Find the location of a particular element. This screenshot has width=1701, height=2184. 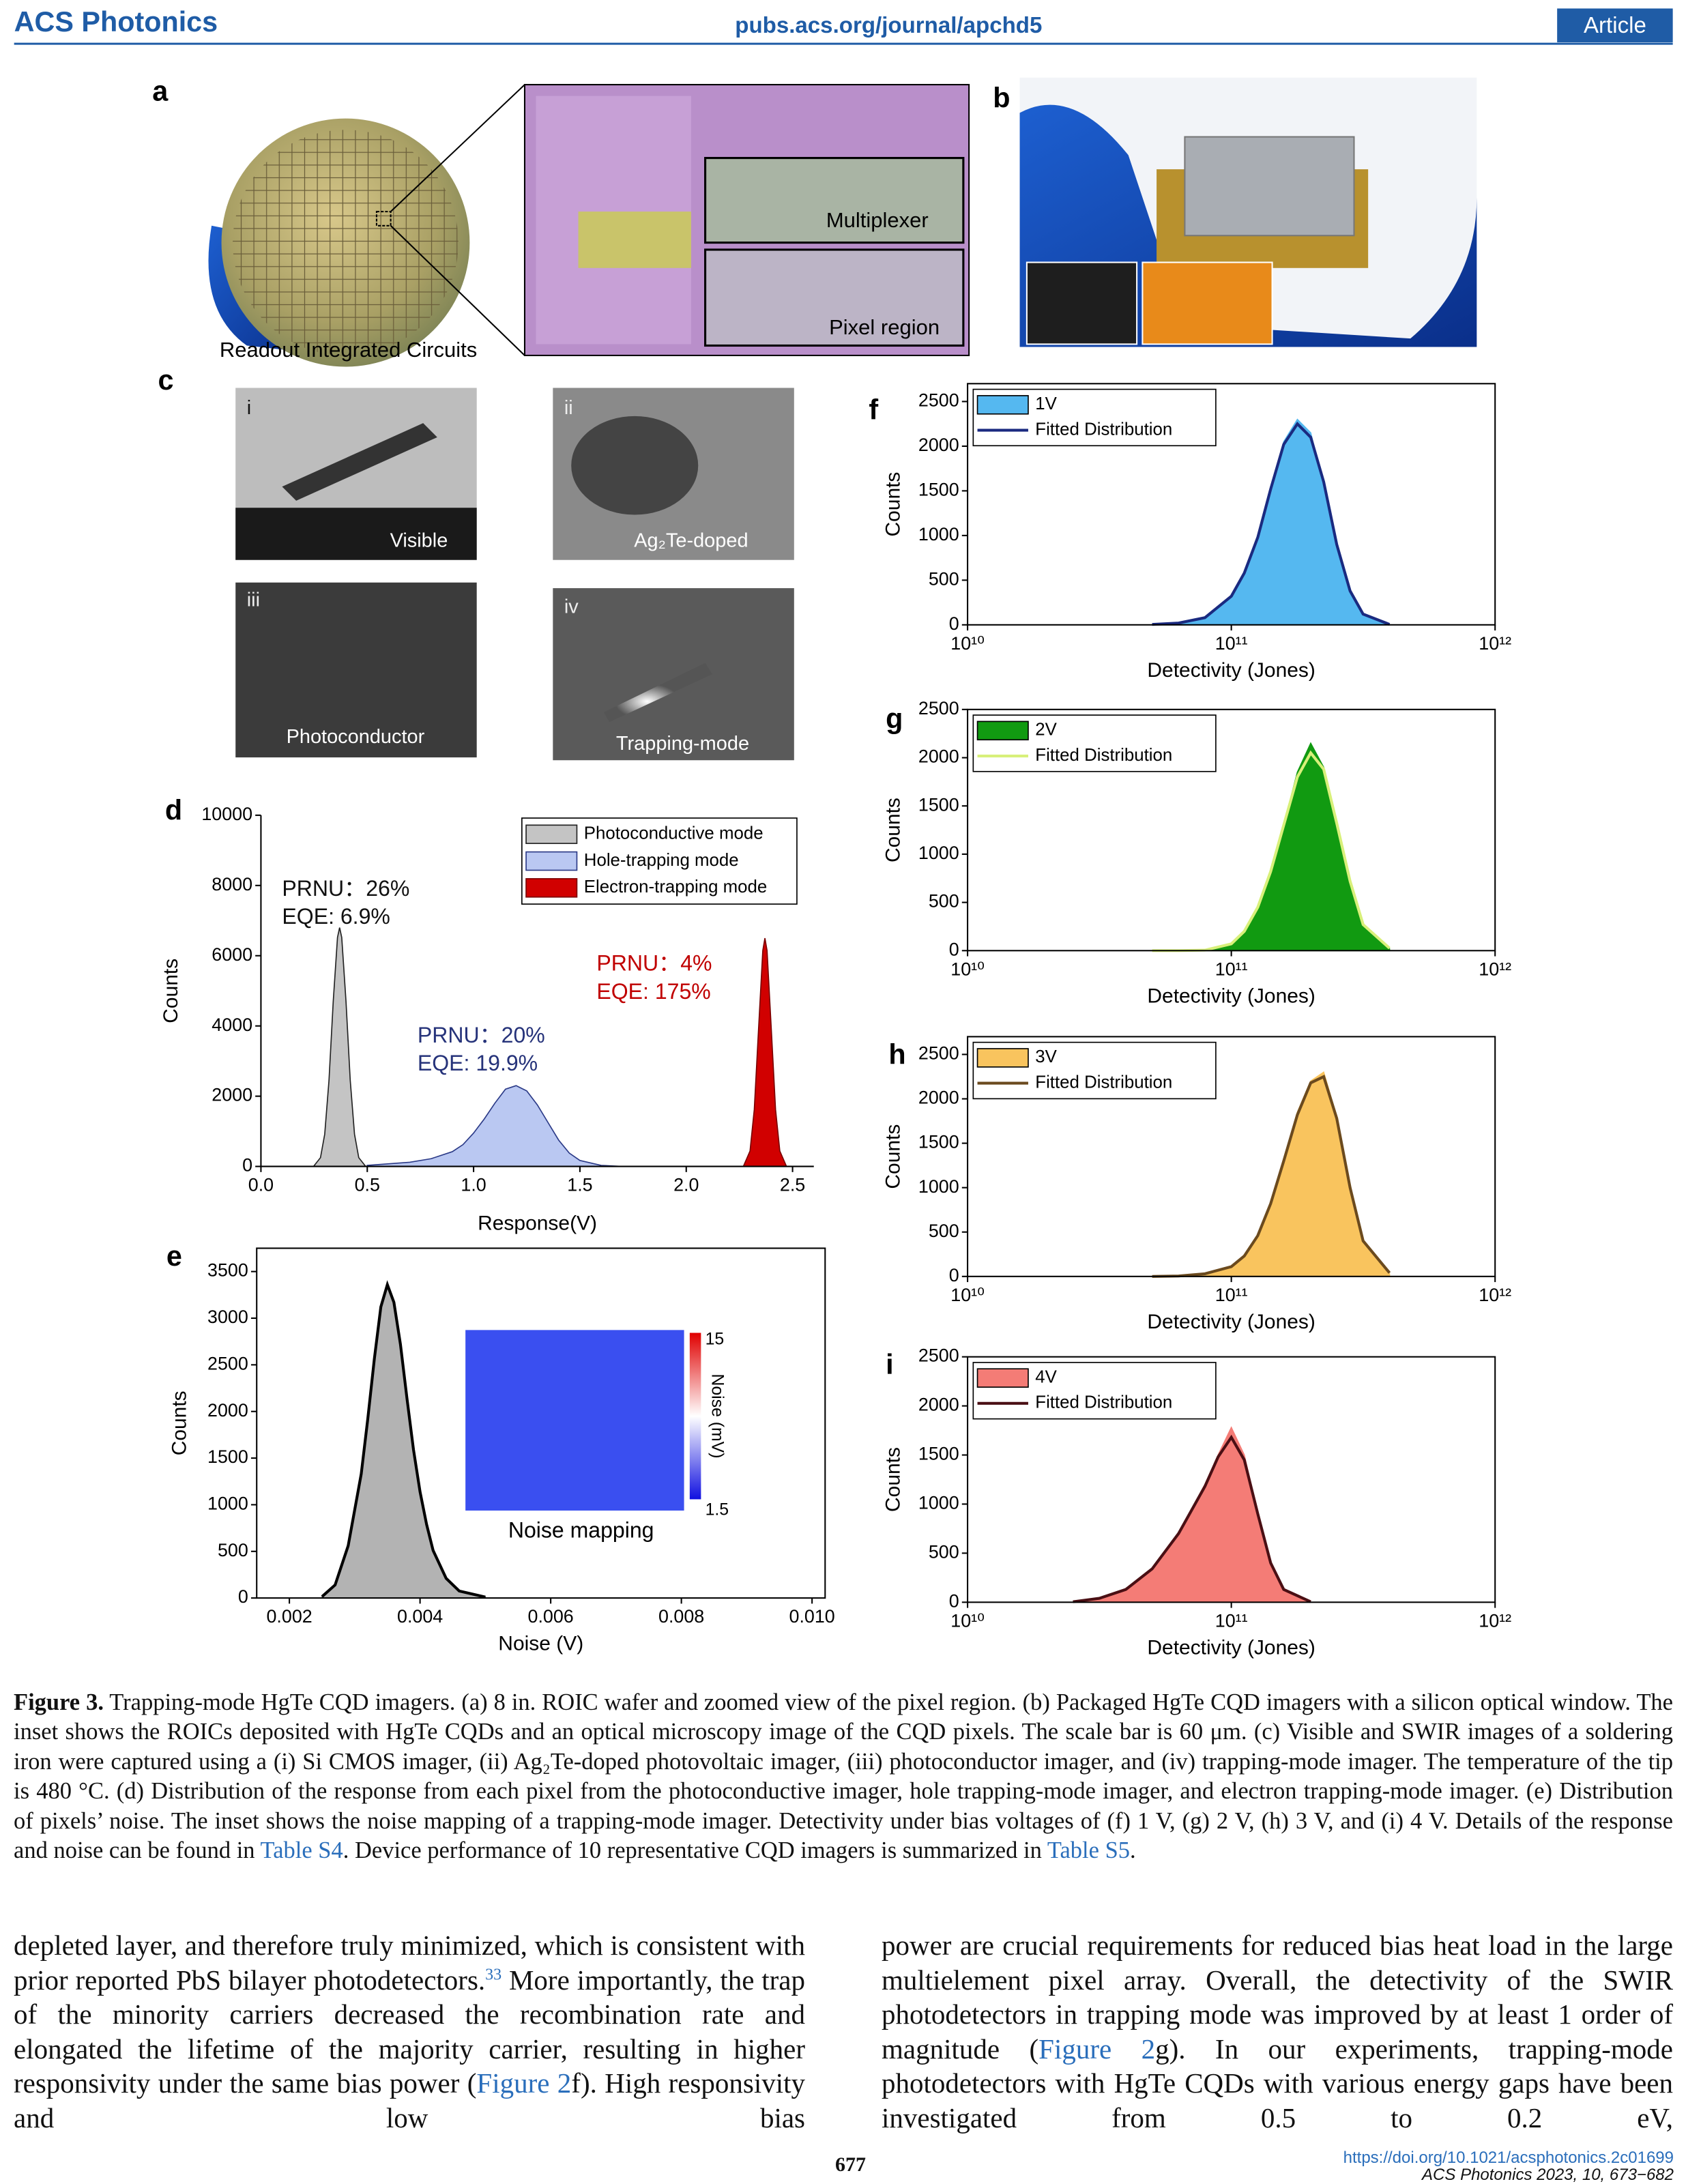

annotation: PRNU：26% is located at coordinates (345, 888).